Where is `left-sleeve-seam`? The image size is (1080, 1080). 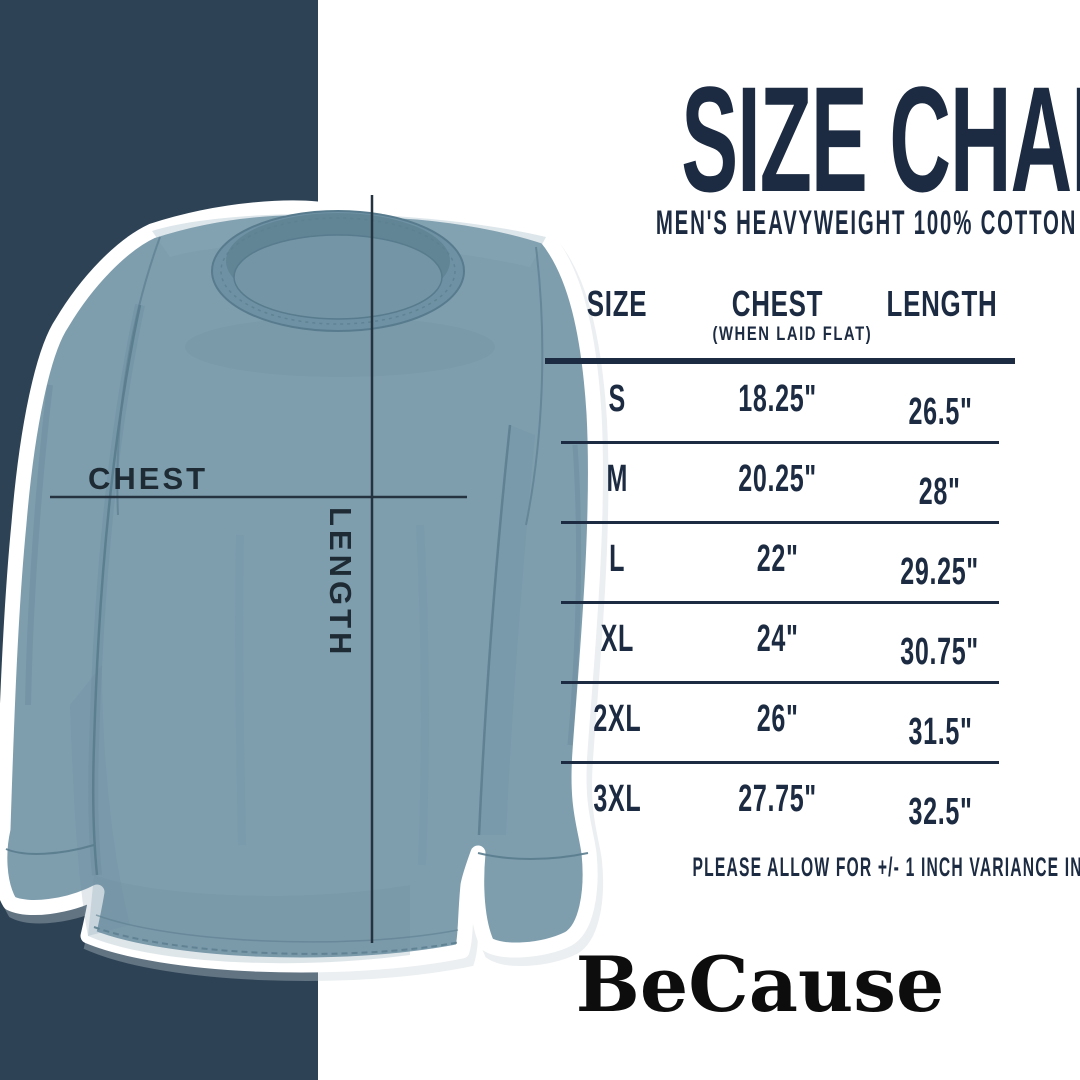
left-sleeve-seam is located at coordinates (116, 590).